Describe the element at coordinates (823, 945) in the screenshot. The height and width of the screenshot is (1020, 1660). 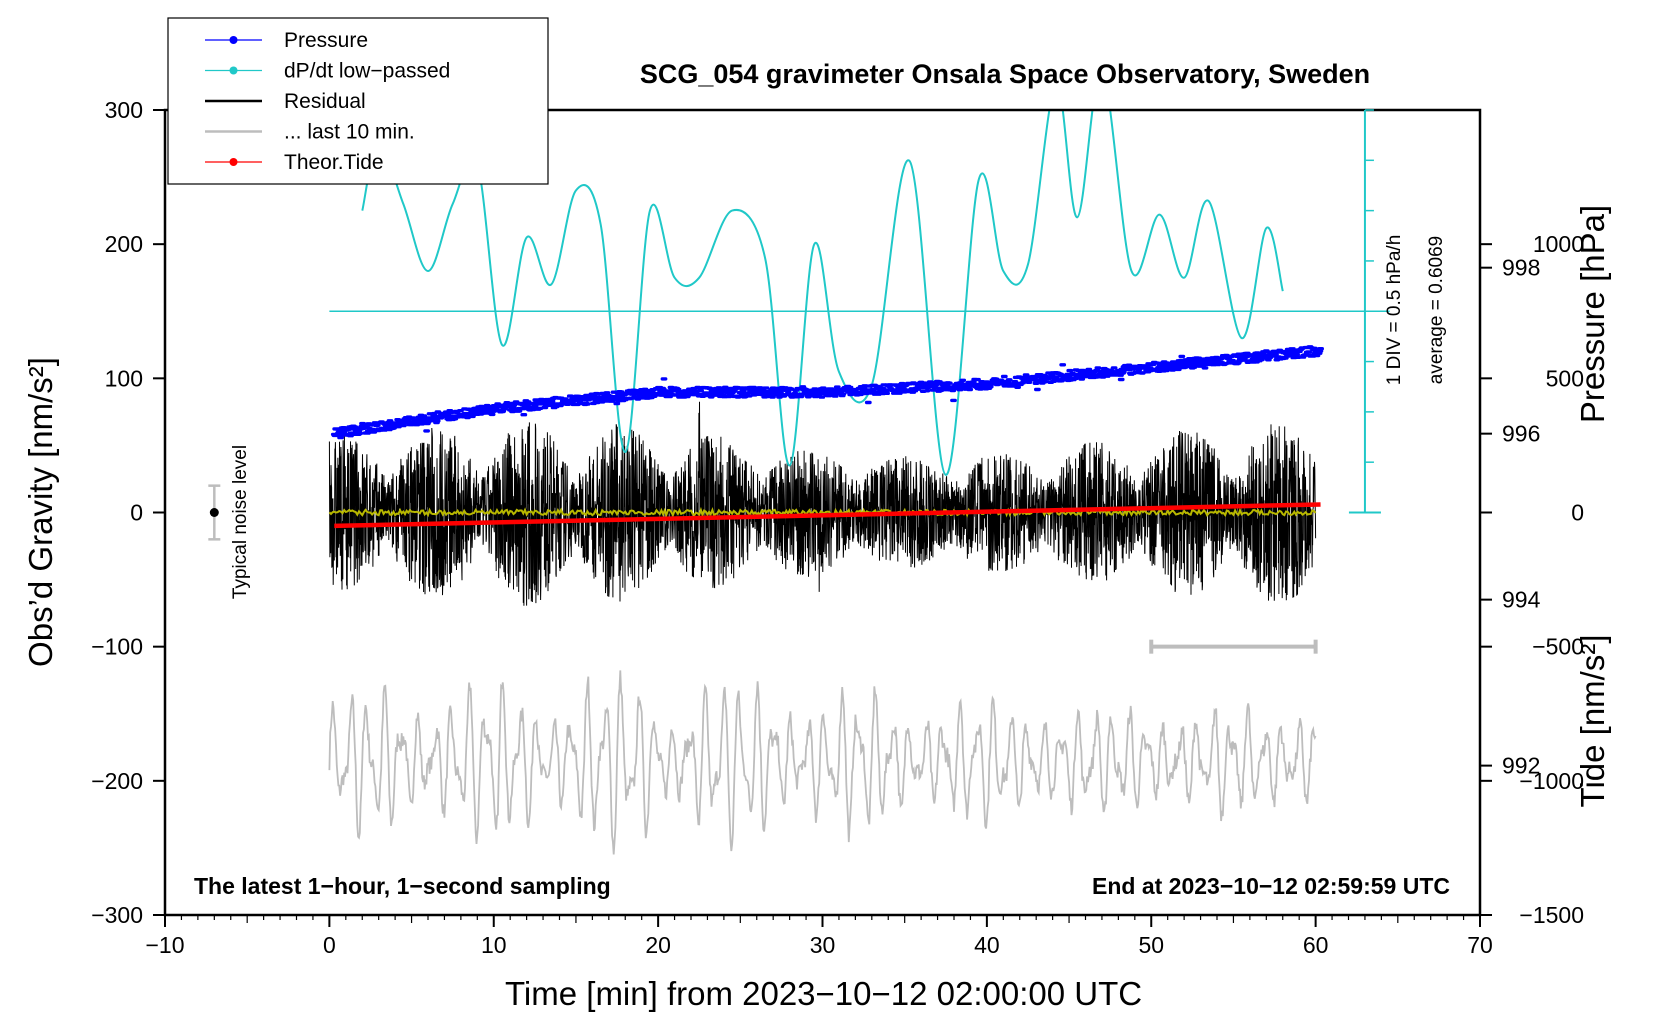
I see `x-tick-label: 30` at that location.